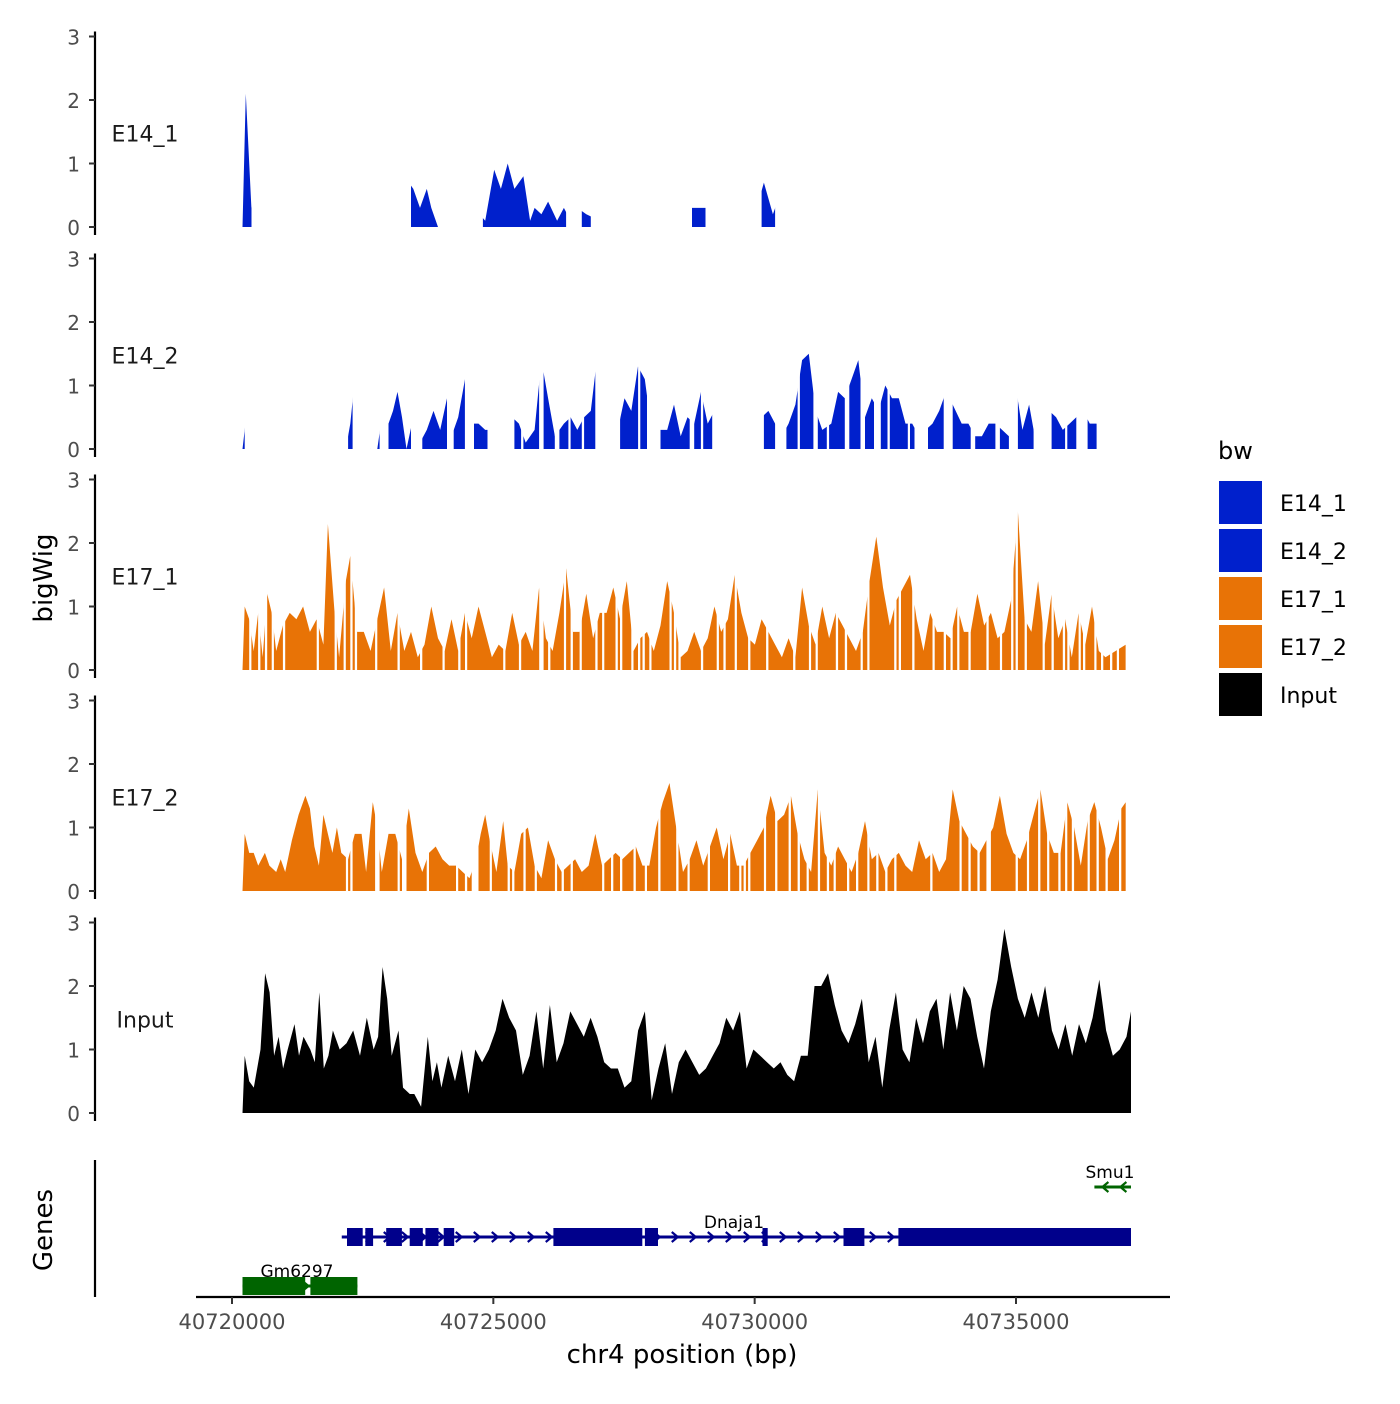  Describe the element at coordinates (44, 577) in the screenshot. I see `y-axis-title: bigWig` at that location.